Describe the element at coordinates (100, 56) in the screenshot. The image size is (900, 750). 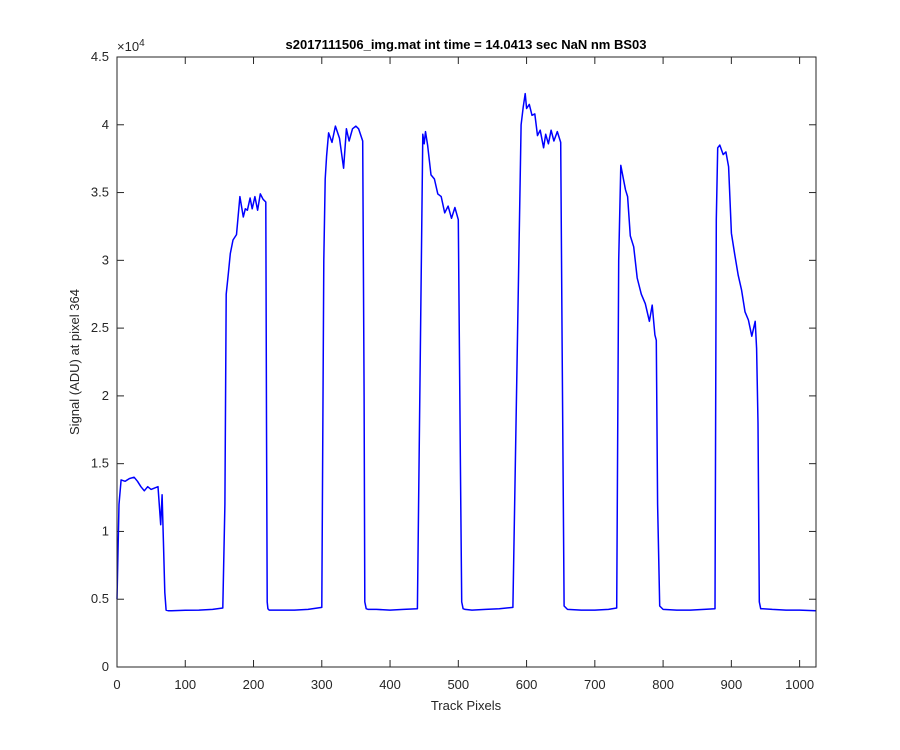
I see `y-tick-label: 4.5` at that location.